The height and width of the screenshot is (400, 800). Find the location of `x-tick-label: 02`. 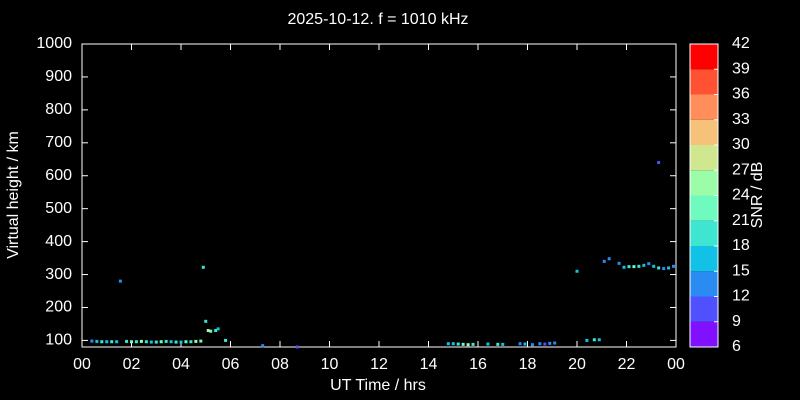

x-tick-label: 02 is located at coordinates (132, 364).